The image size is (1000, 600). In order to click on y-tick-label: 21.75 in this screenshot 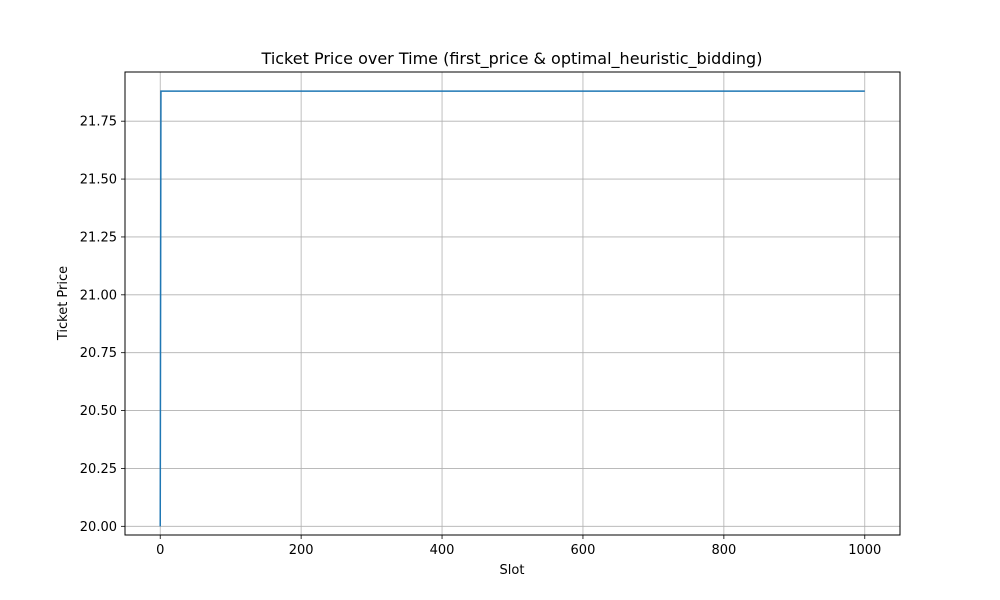, I will do `click(98, 122)`.